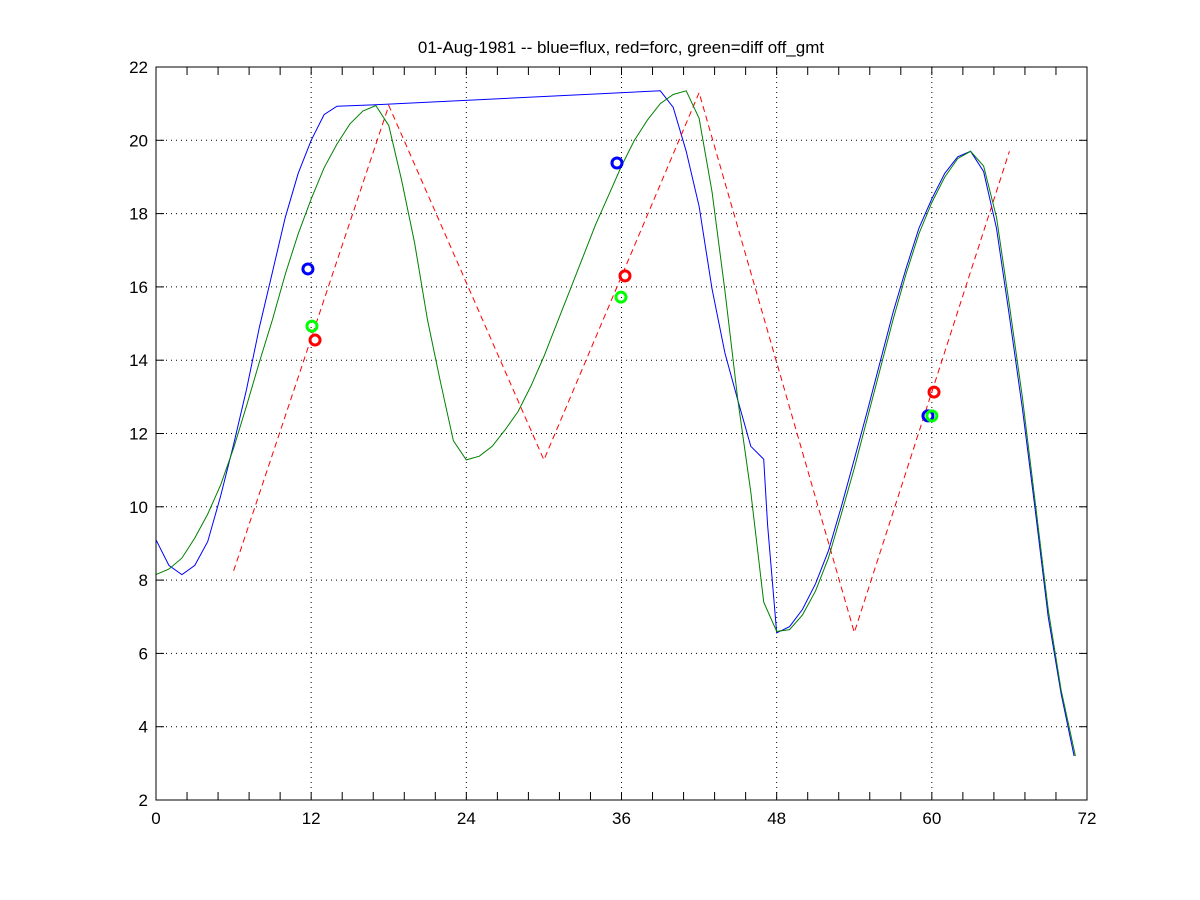 The image size is (1200, 900). Describe the element at coordinates (138, 507) in the screenshot. I see `y-tick-label: 10` at that location.